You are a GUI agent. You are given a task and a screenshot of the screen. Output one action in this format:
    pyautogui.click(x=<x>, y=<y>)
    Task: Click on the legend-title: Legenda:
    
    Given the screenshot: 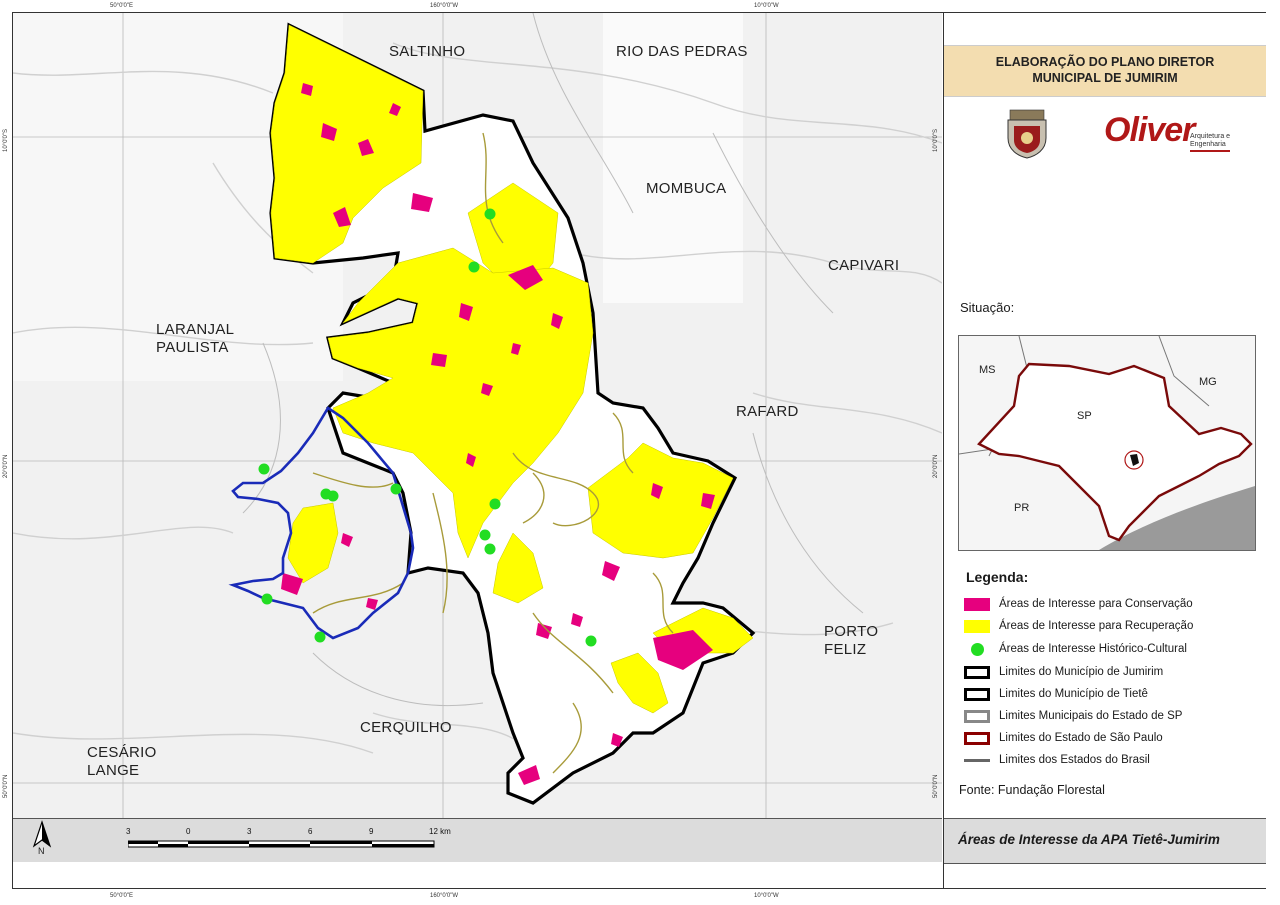 What is the action you would take?
    pyautogui.click(x=997, y=577)
    